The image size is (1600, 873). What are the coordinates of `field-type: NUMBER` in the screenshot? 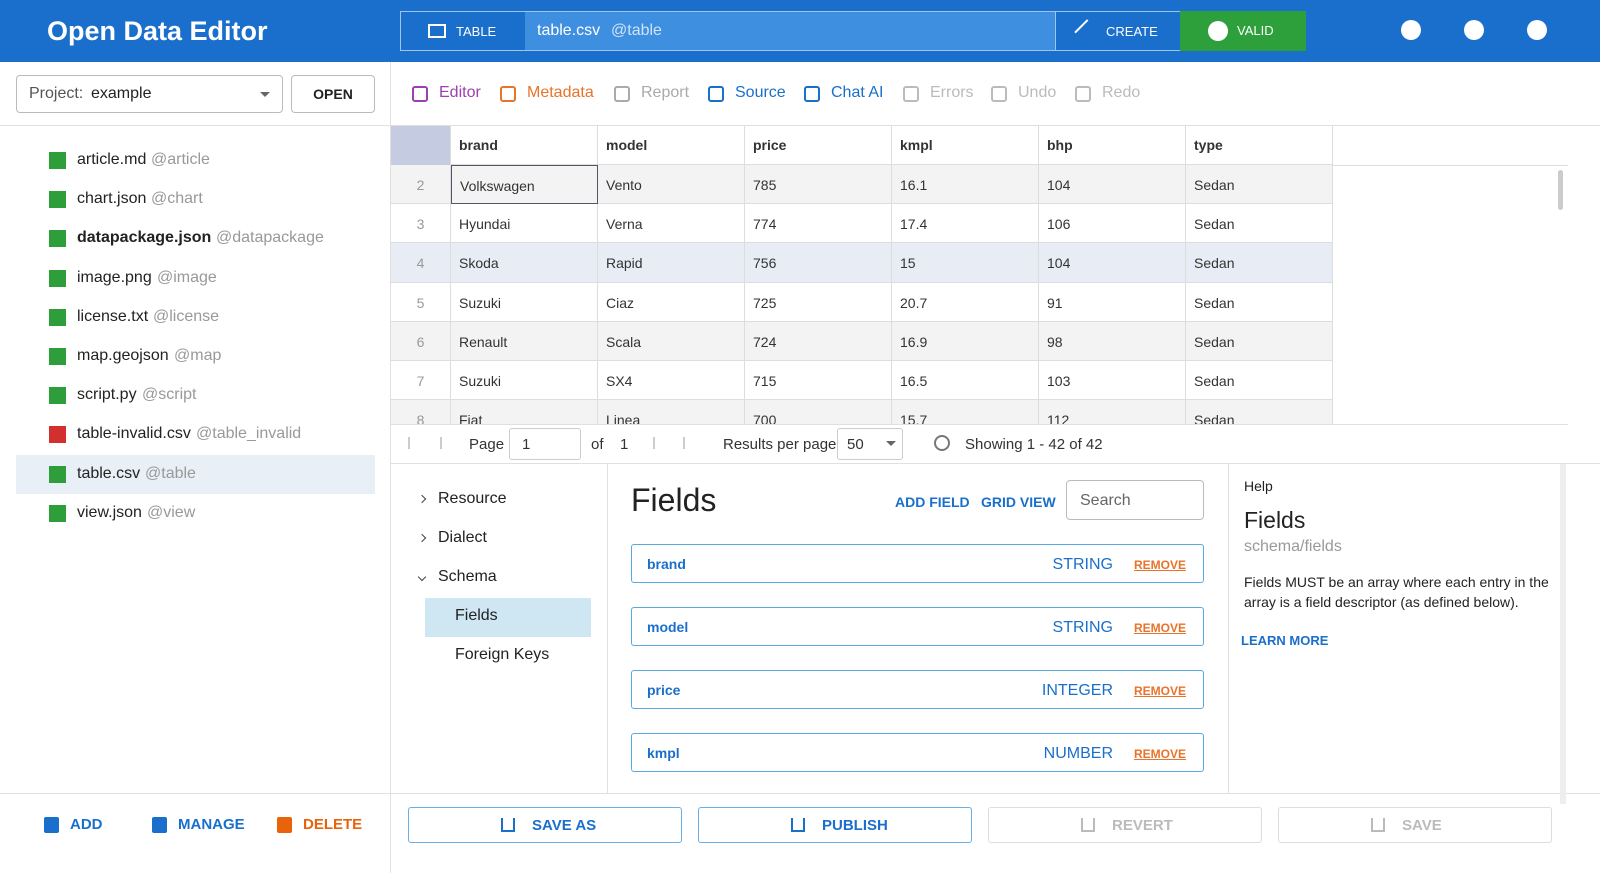 It's located at (1078, 753).